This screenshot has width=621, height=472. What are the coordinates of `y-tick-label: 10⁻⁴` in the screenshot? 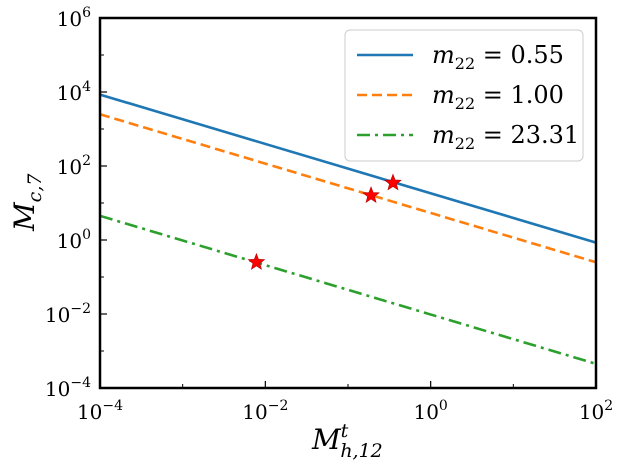 It's located at (68, 388).